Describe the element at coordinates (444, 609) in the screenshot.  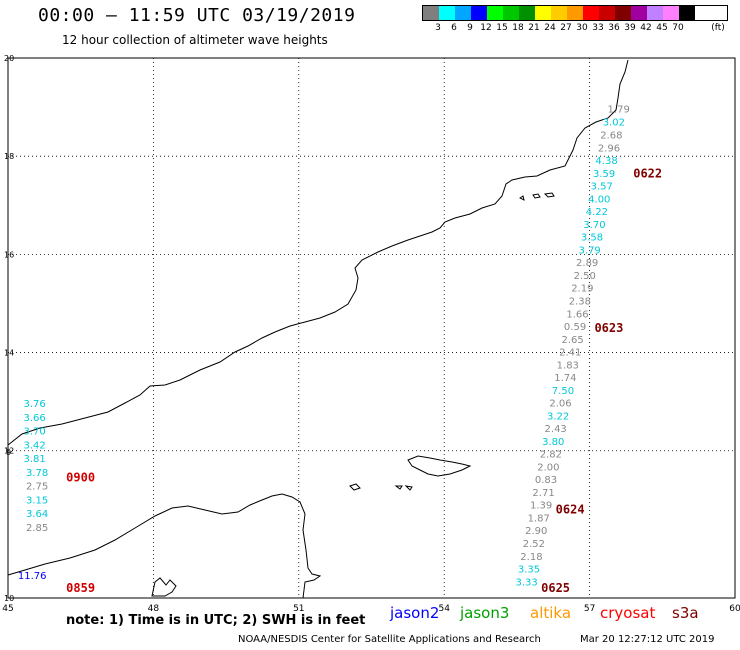
I see `longitude-label: 54` at that location.